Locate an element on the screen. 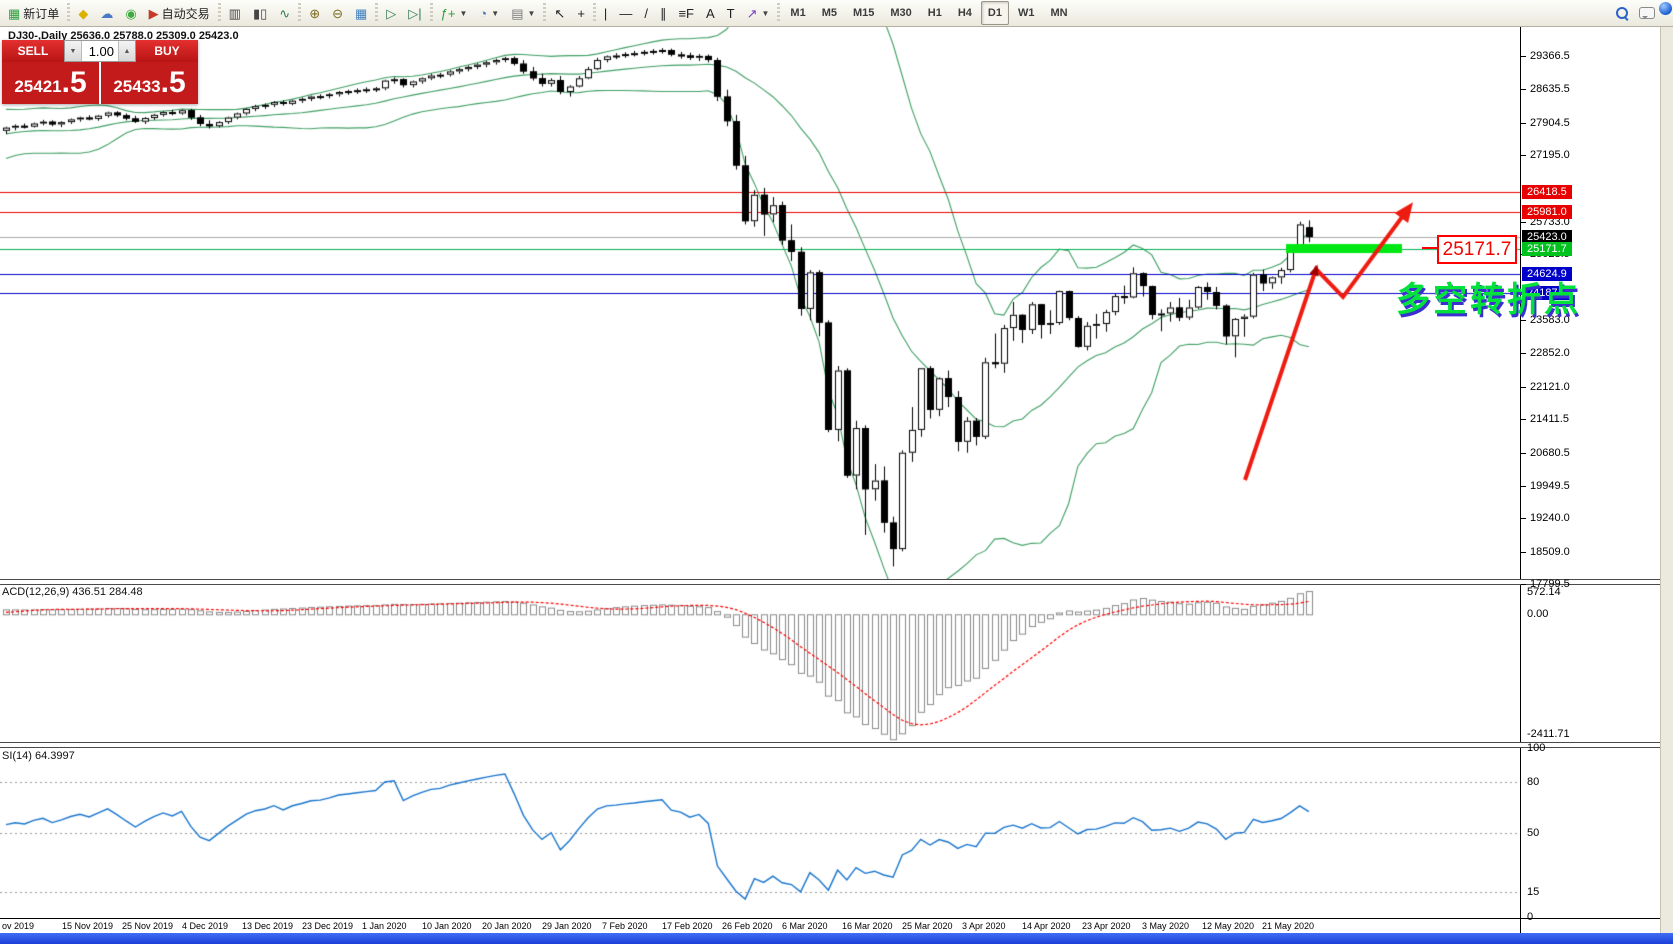 This screenshot has height=944, width=1673. price-annotation-label: 25171.7 is located at coordinates (1477, 249).